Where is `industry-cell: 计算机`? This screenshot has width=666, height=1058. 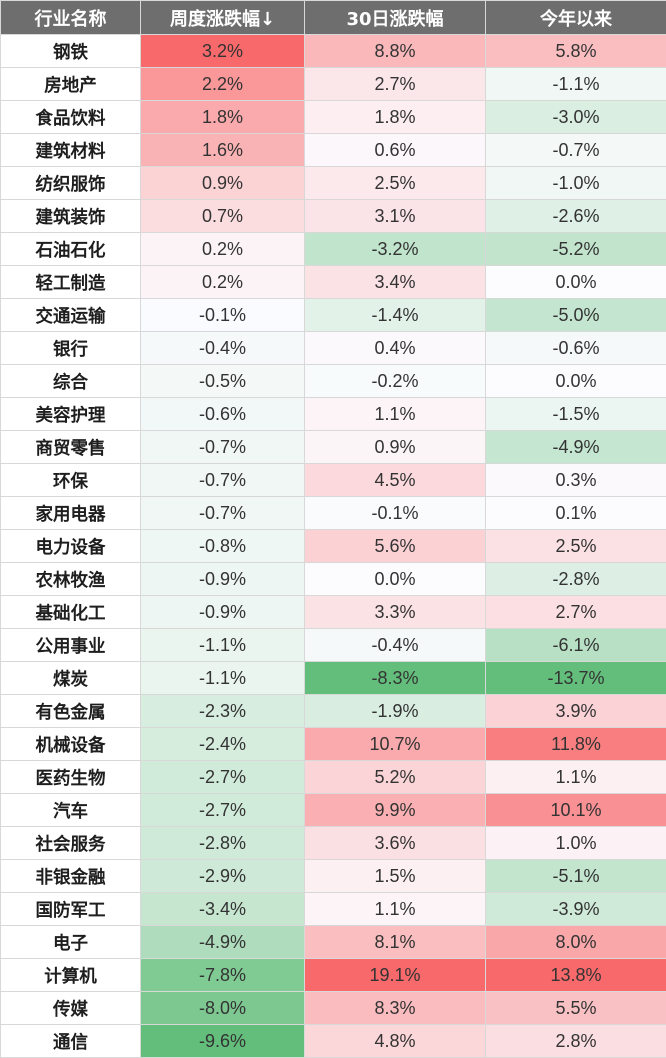
industry-cell: 计算机 is located at coordinates (71, 975).